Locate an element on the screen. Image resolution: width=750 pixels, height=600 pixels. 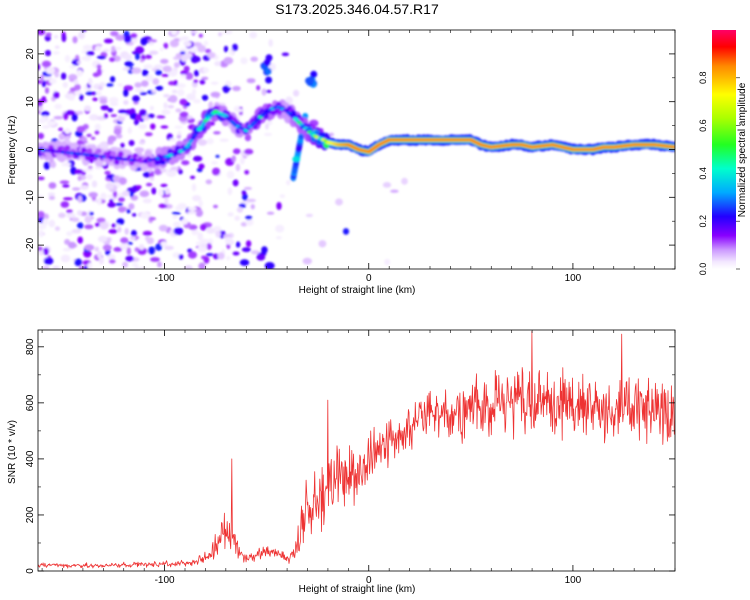
y-tick-label: -10 is located at coordinates (30, 197).